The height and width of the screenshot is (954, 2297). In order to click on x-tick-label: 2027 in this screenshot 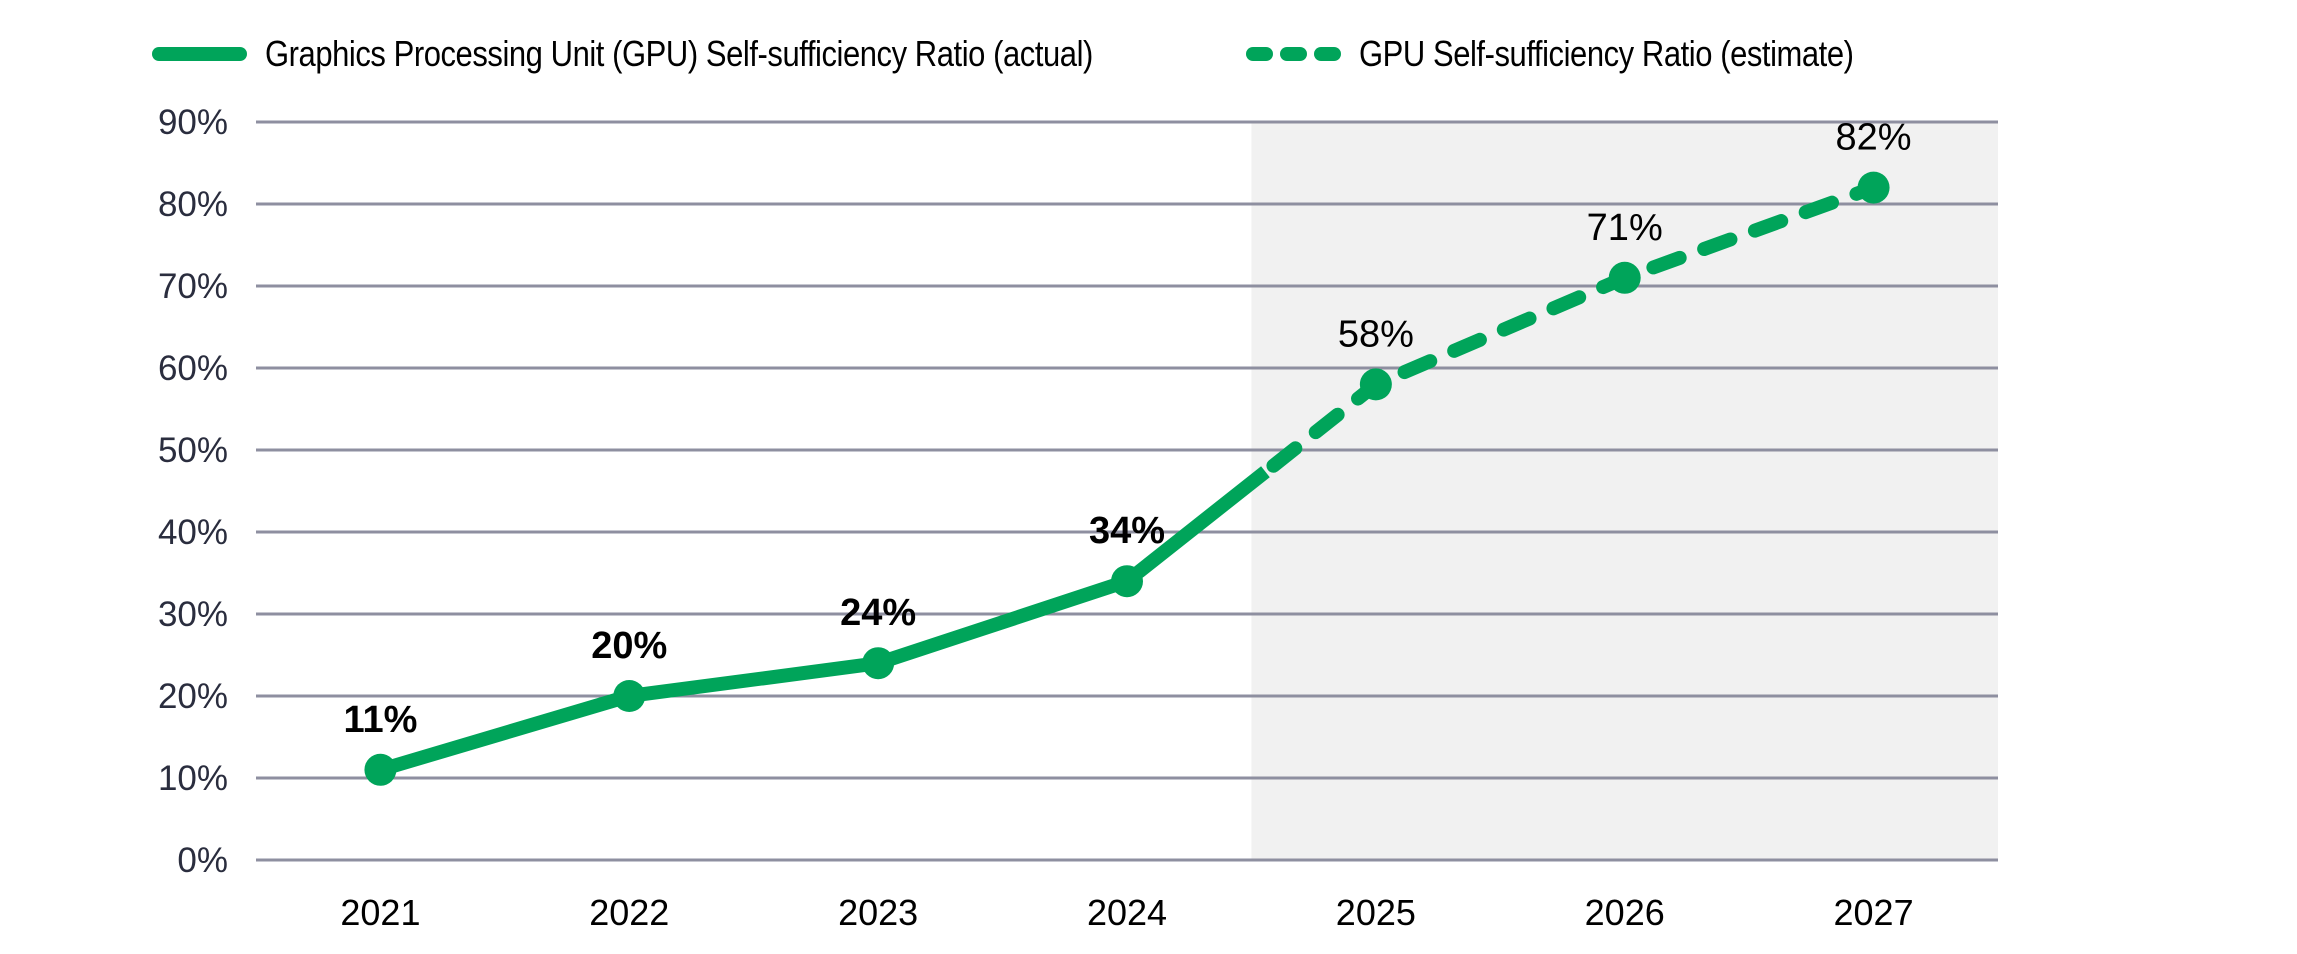, I will do `click(1874, 912)`.